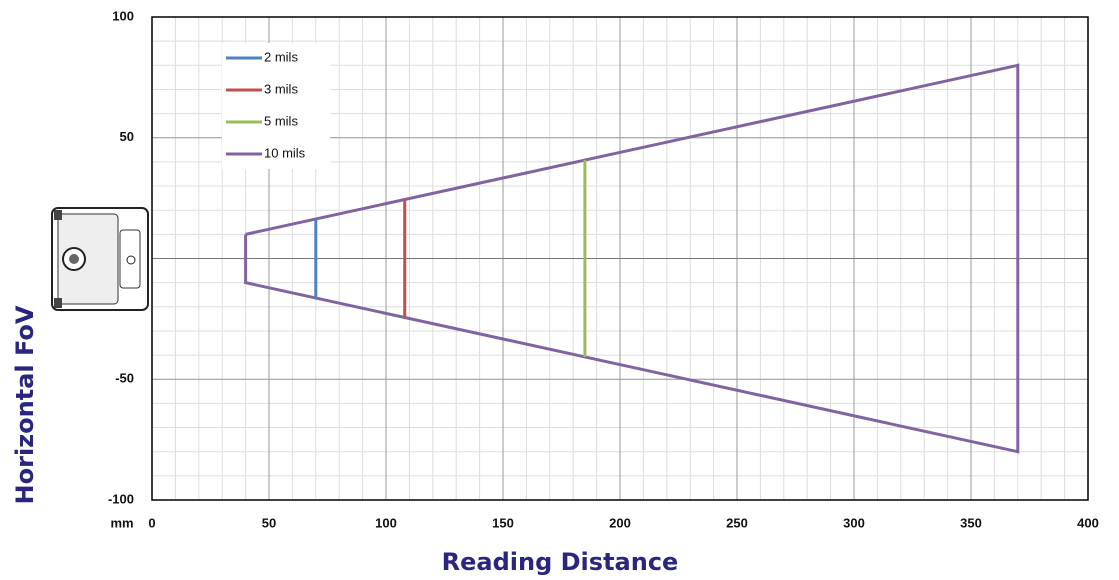 The image size is (1119, 580). I want to click on x-tick-label: 150, so click(503, 522).